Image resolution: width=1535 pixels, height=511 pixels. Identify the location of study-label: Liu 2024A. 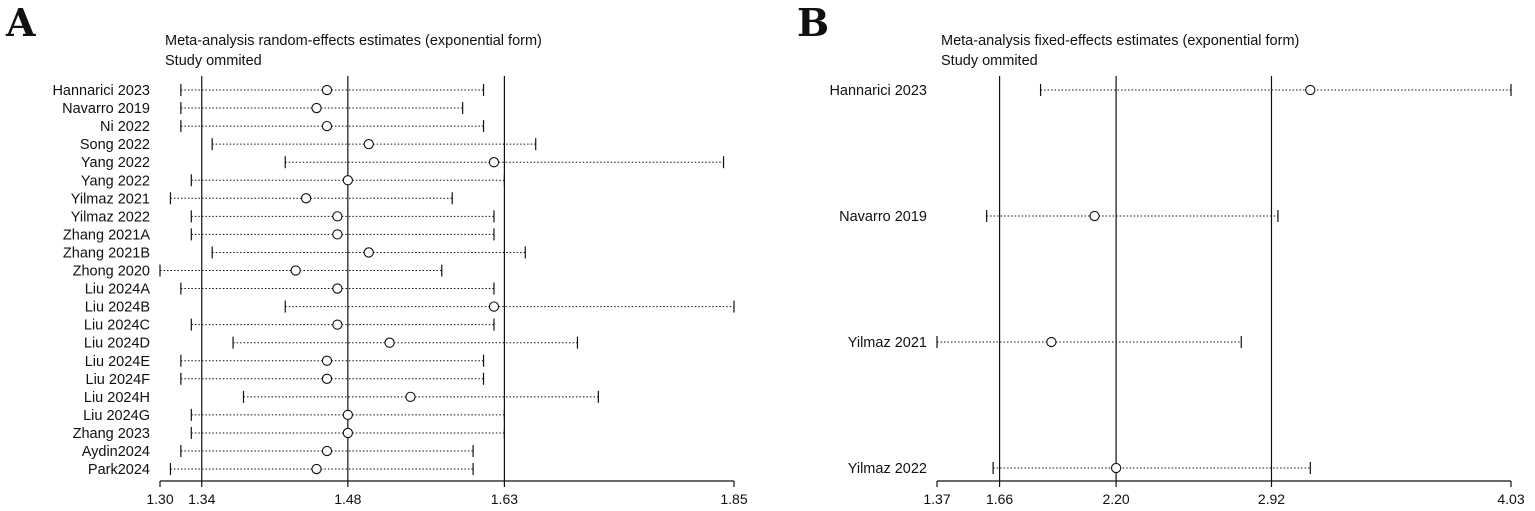
(118, 290).